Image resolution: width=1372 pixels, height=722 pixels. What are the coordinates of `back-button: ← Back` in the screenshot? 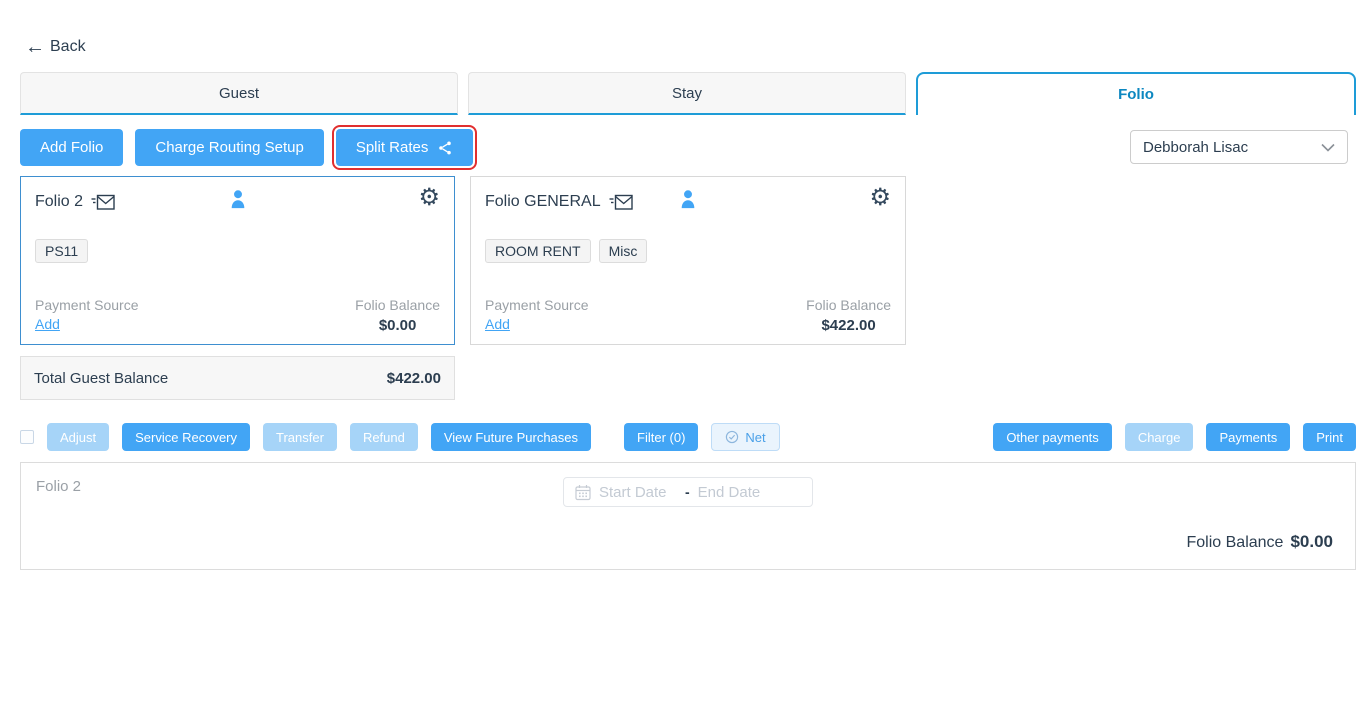 It's located at (55, 47).